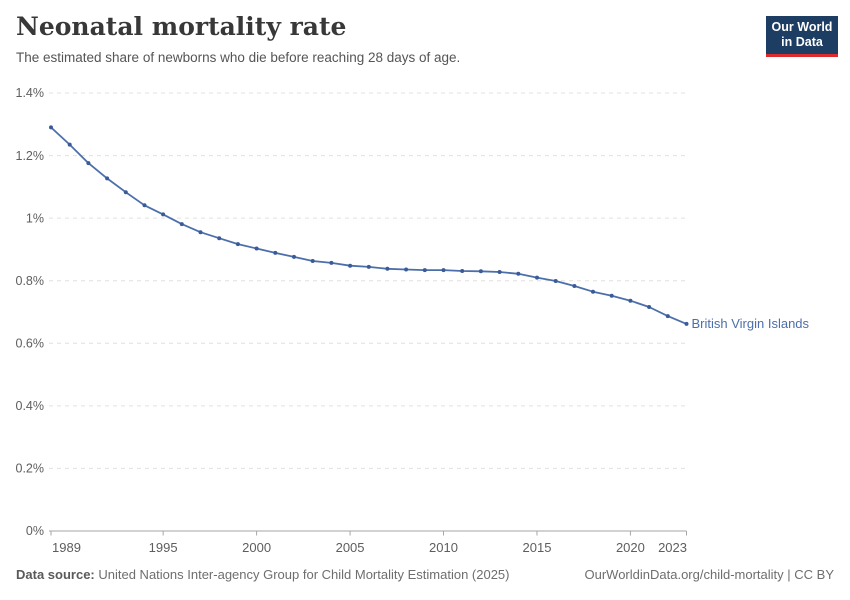 The height and width of the screenshot is (600, 850). What do you see at coordinates (443, 547) in the screenshot?
I see `x-tick-label: 2010` at bounding box center [443, 547].